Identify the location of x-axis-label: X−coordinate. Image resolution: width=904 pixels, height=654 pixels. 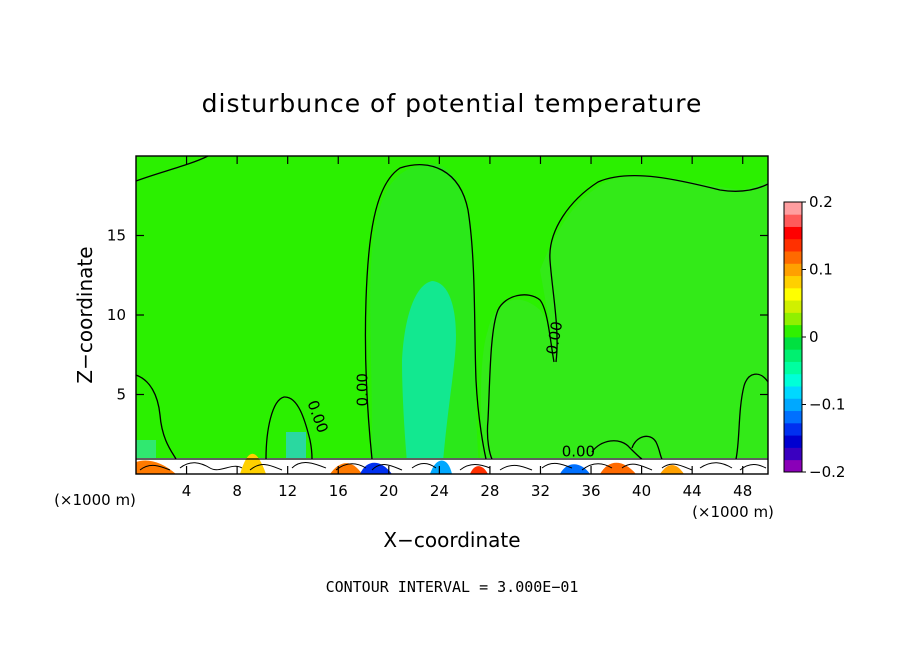
(451, 540).